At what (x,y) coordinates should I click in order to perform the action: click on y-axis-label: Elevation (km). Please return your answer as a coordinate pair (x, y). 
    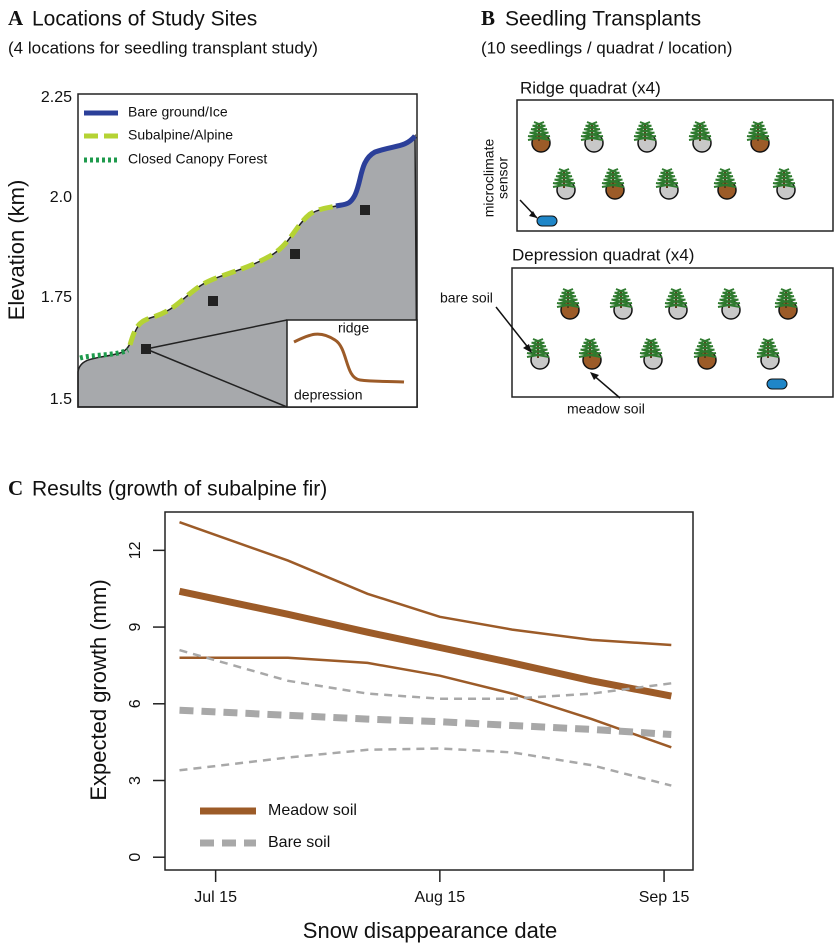
    Looking at the image, I should click on (16, 250).